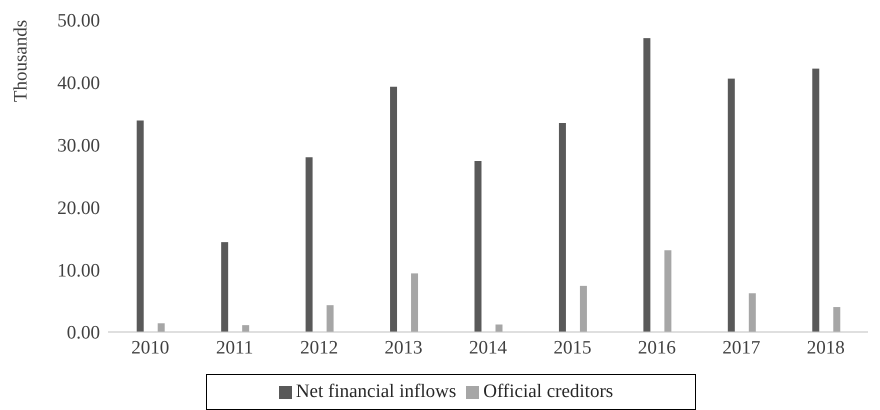 This screenshot has height=410, width=880. Describe the element at coordinates (376, 391) in the screenshot. I see `legend-label: Net financial inflows` at that location.